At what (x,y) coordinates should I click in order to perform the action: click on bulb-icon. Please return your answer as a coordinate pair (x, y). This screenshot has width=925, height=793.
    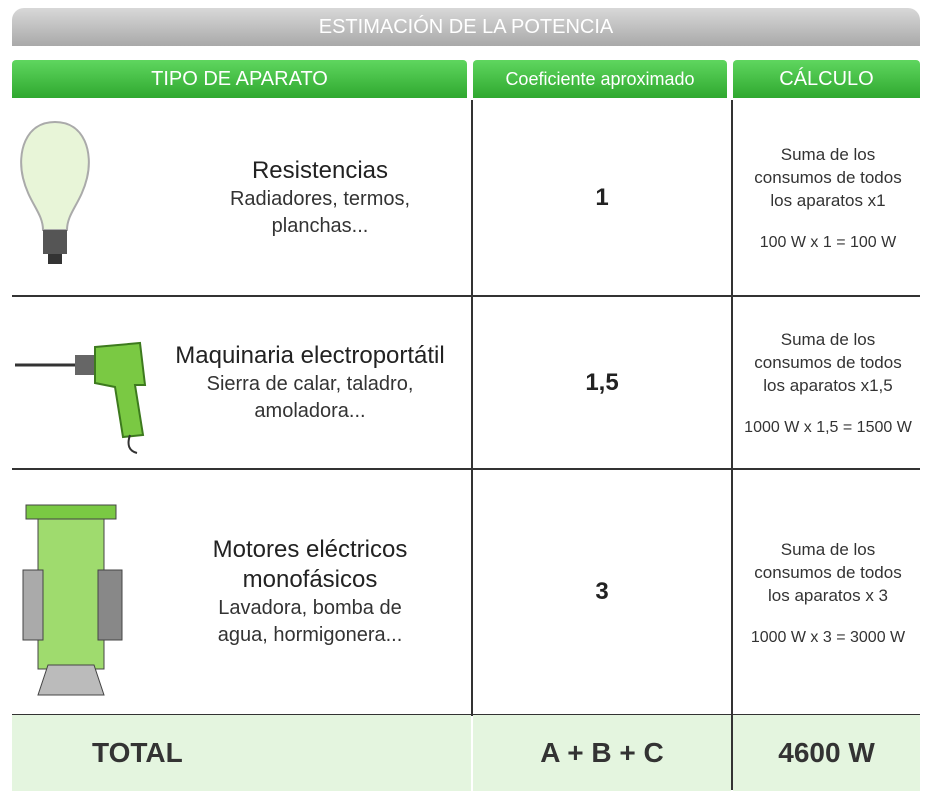
    Looking at the image, I should click on (55, 192).